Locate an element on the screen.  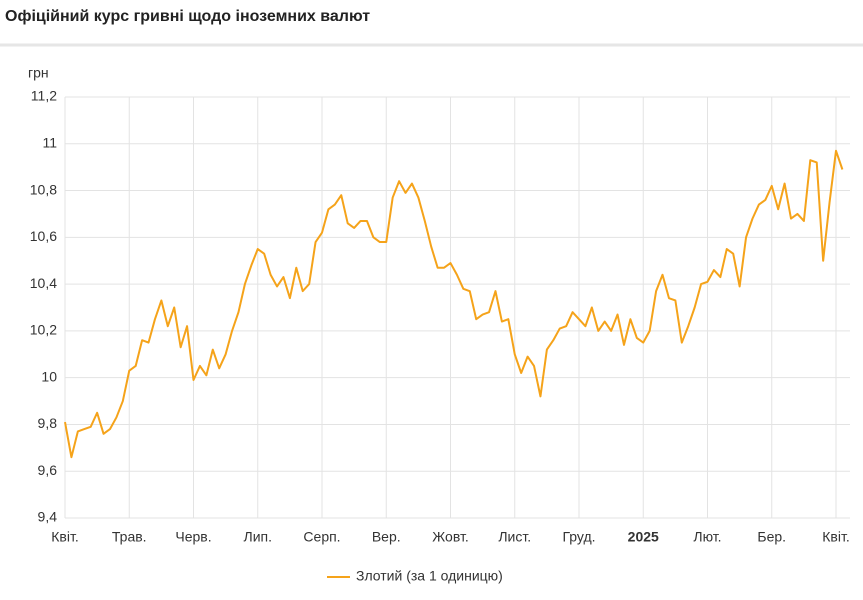
x-tick-label: Бер. is located at coordinates (771, 537).